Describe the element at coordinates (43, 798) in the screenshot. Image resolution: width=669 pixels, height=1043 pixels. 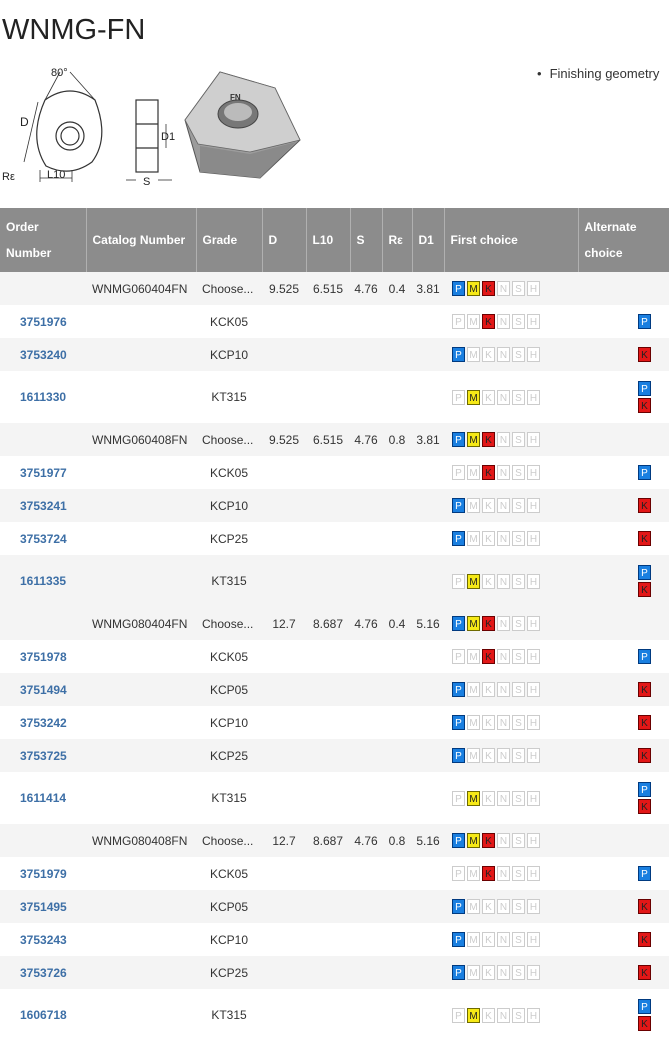
I see `order-number-link: 1611414` at that location.